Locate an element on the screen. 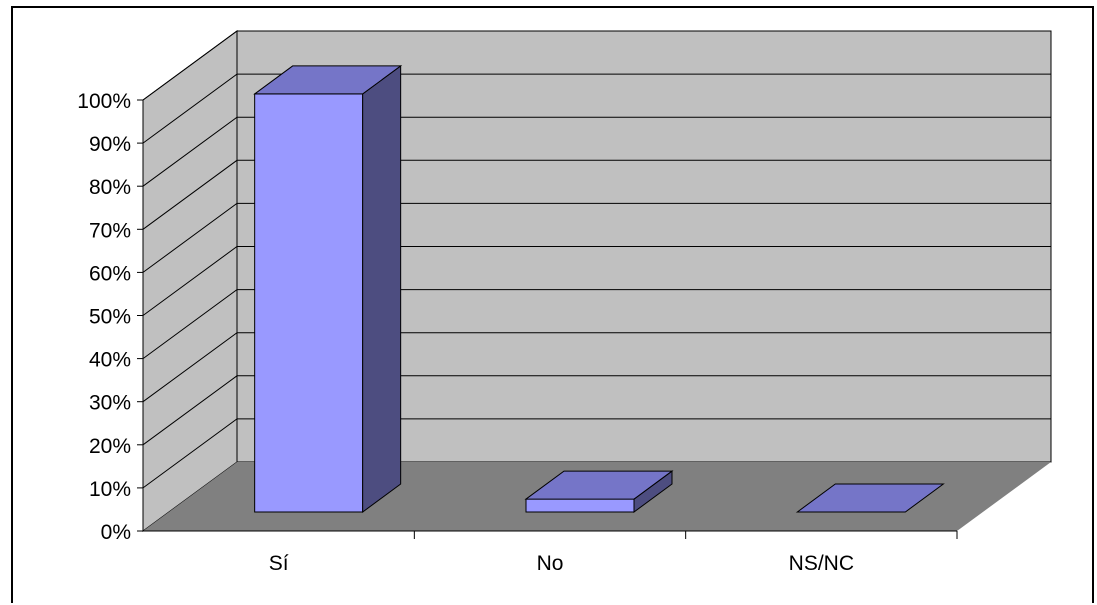  x-category-label: Sí is located at coordinates (279, 563).